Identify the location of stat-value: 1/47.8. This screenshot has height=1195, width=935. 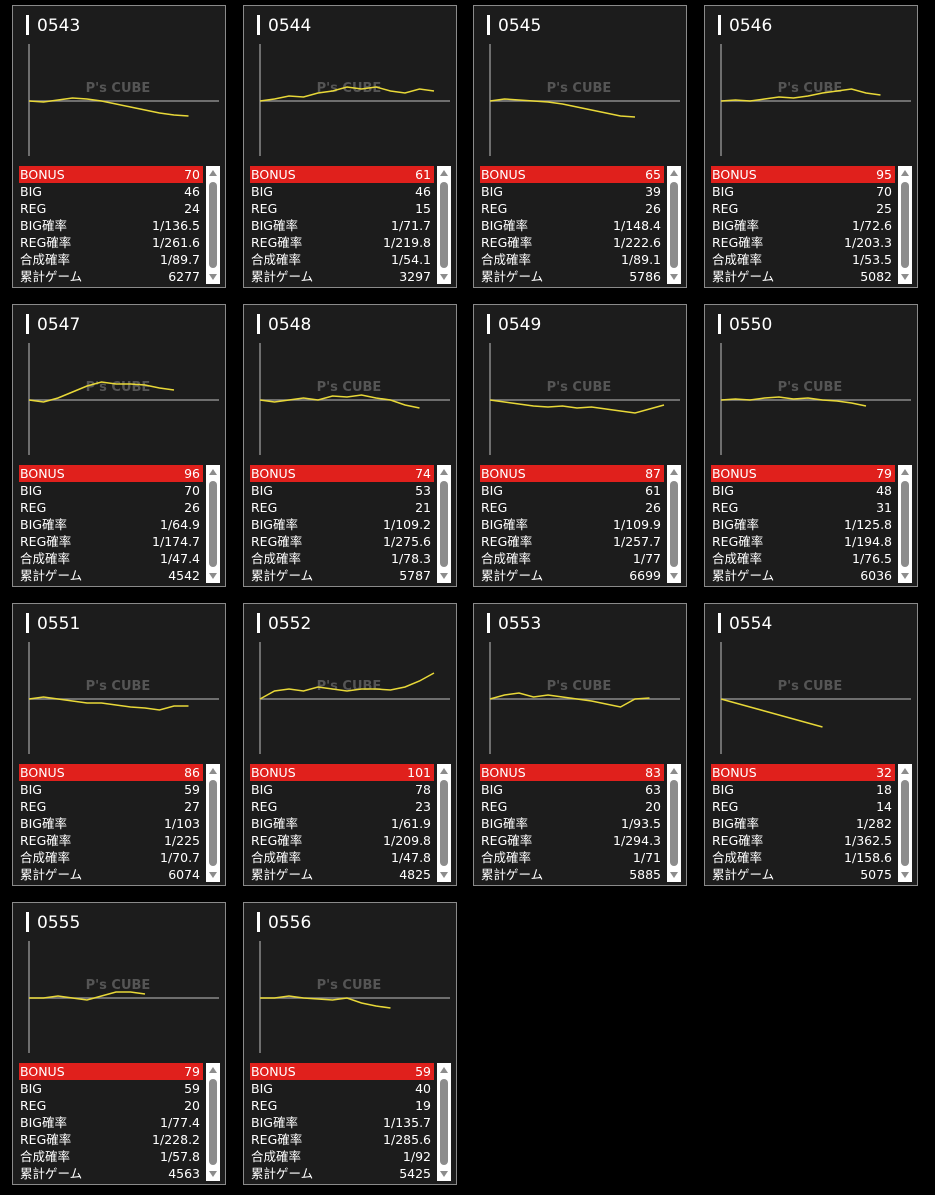
(411, 857).